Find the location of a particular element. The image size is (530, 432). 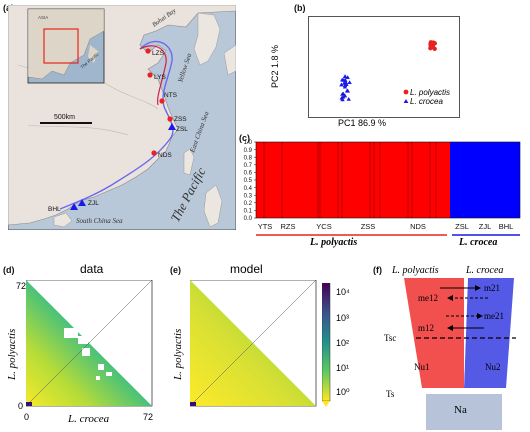

admixture-cluster-crocea is located at coordinates (485, 180).